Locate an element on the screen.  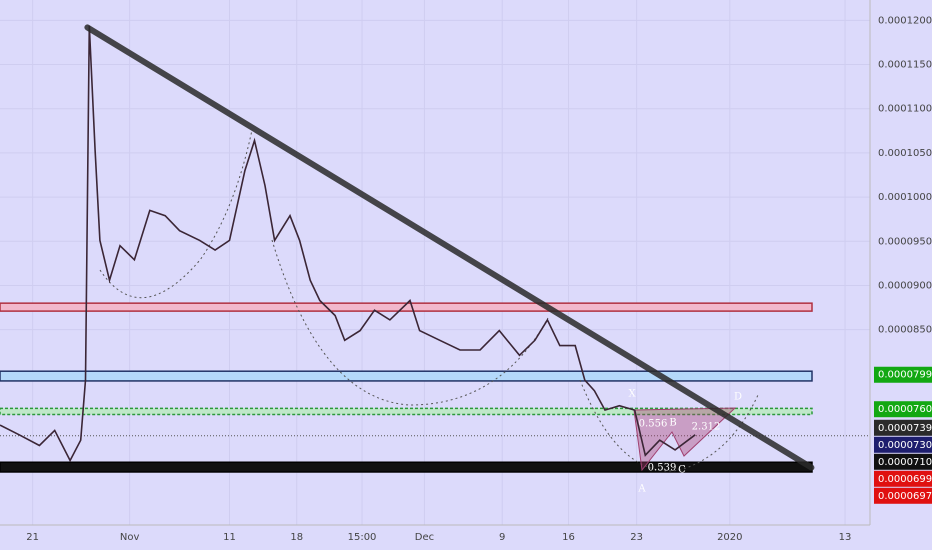
x-tick-label: 9 is located at coordinates (502, 537).